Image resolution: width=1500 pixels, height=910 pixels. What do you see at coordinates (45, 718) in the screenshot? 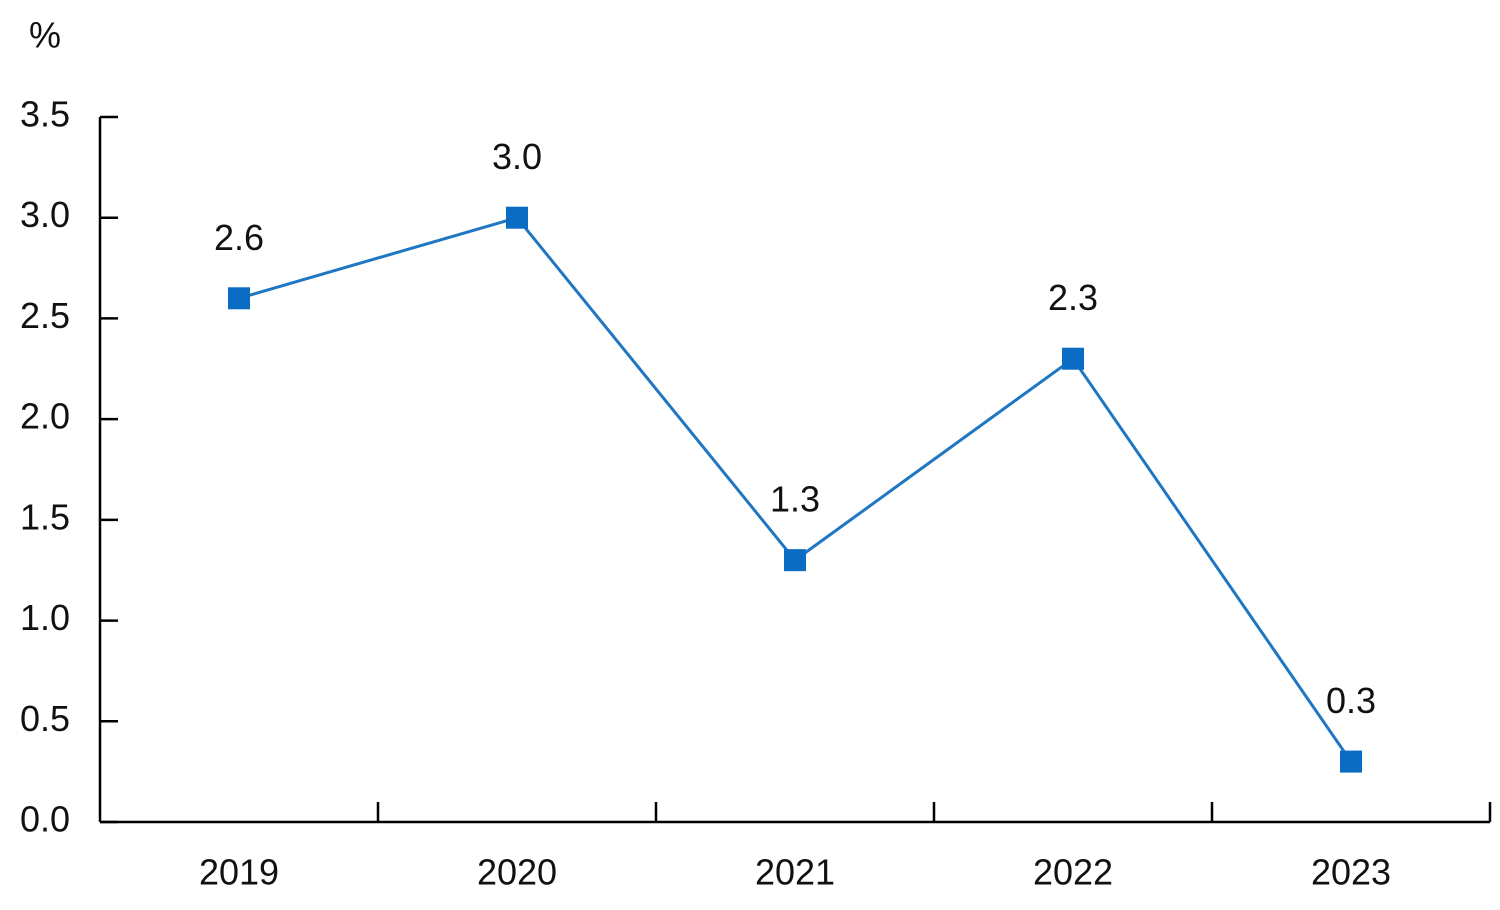
I see `y-tick-label: 0.5` at bounding box center [45, 718].